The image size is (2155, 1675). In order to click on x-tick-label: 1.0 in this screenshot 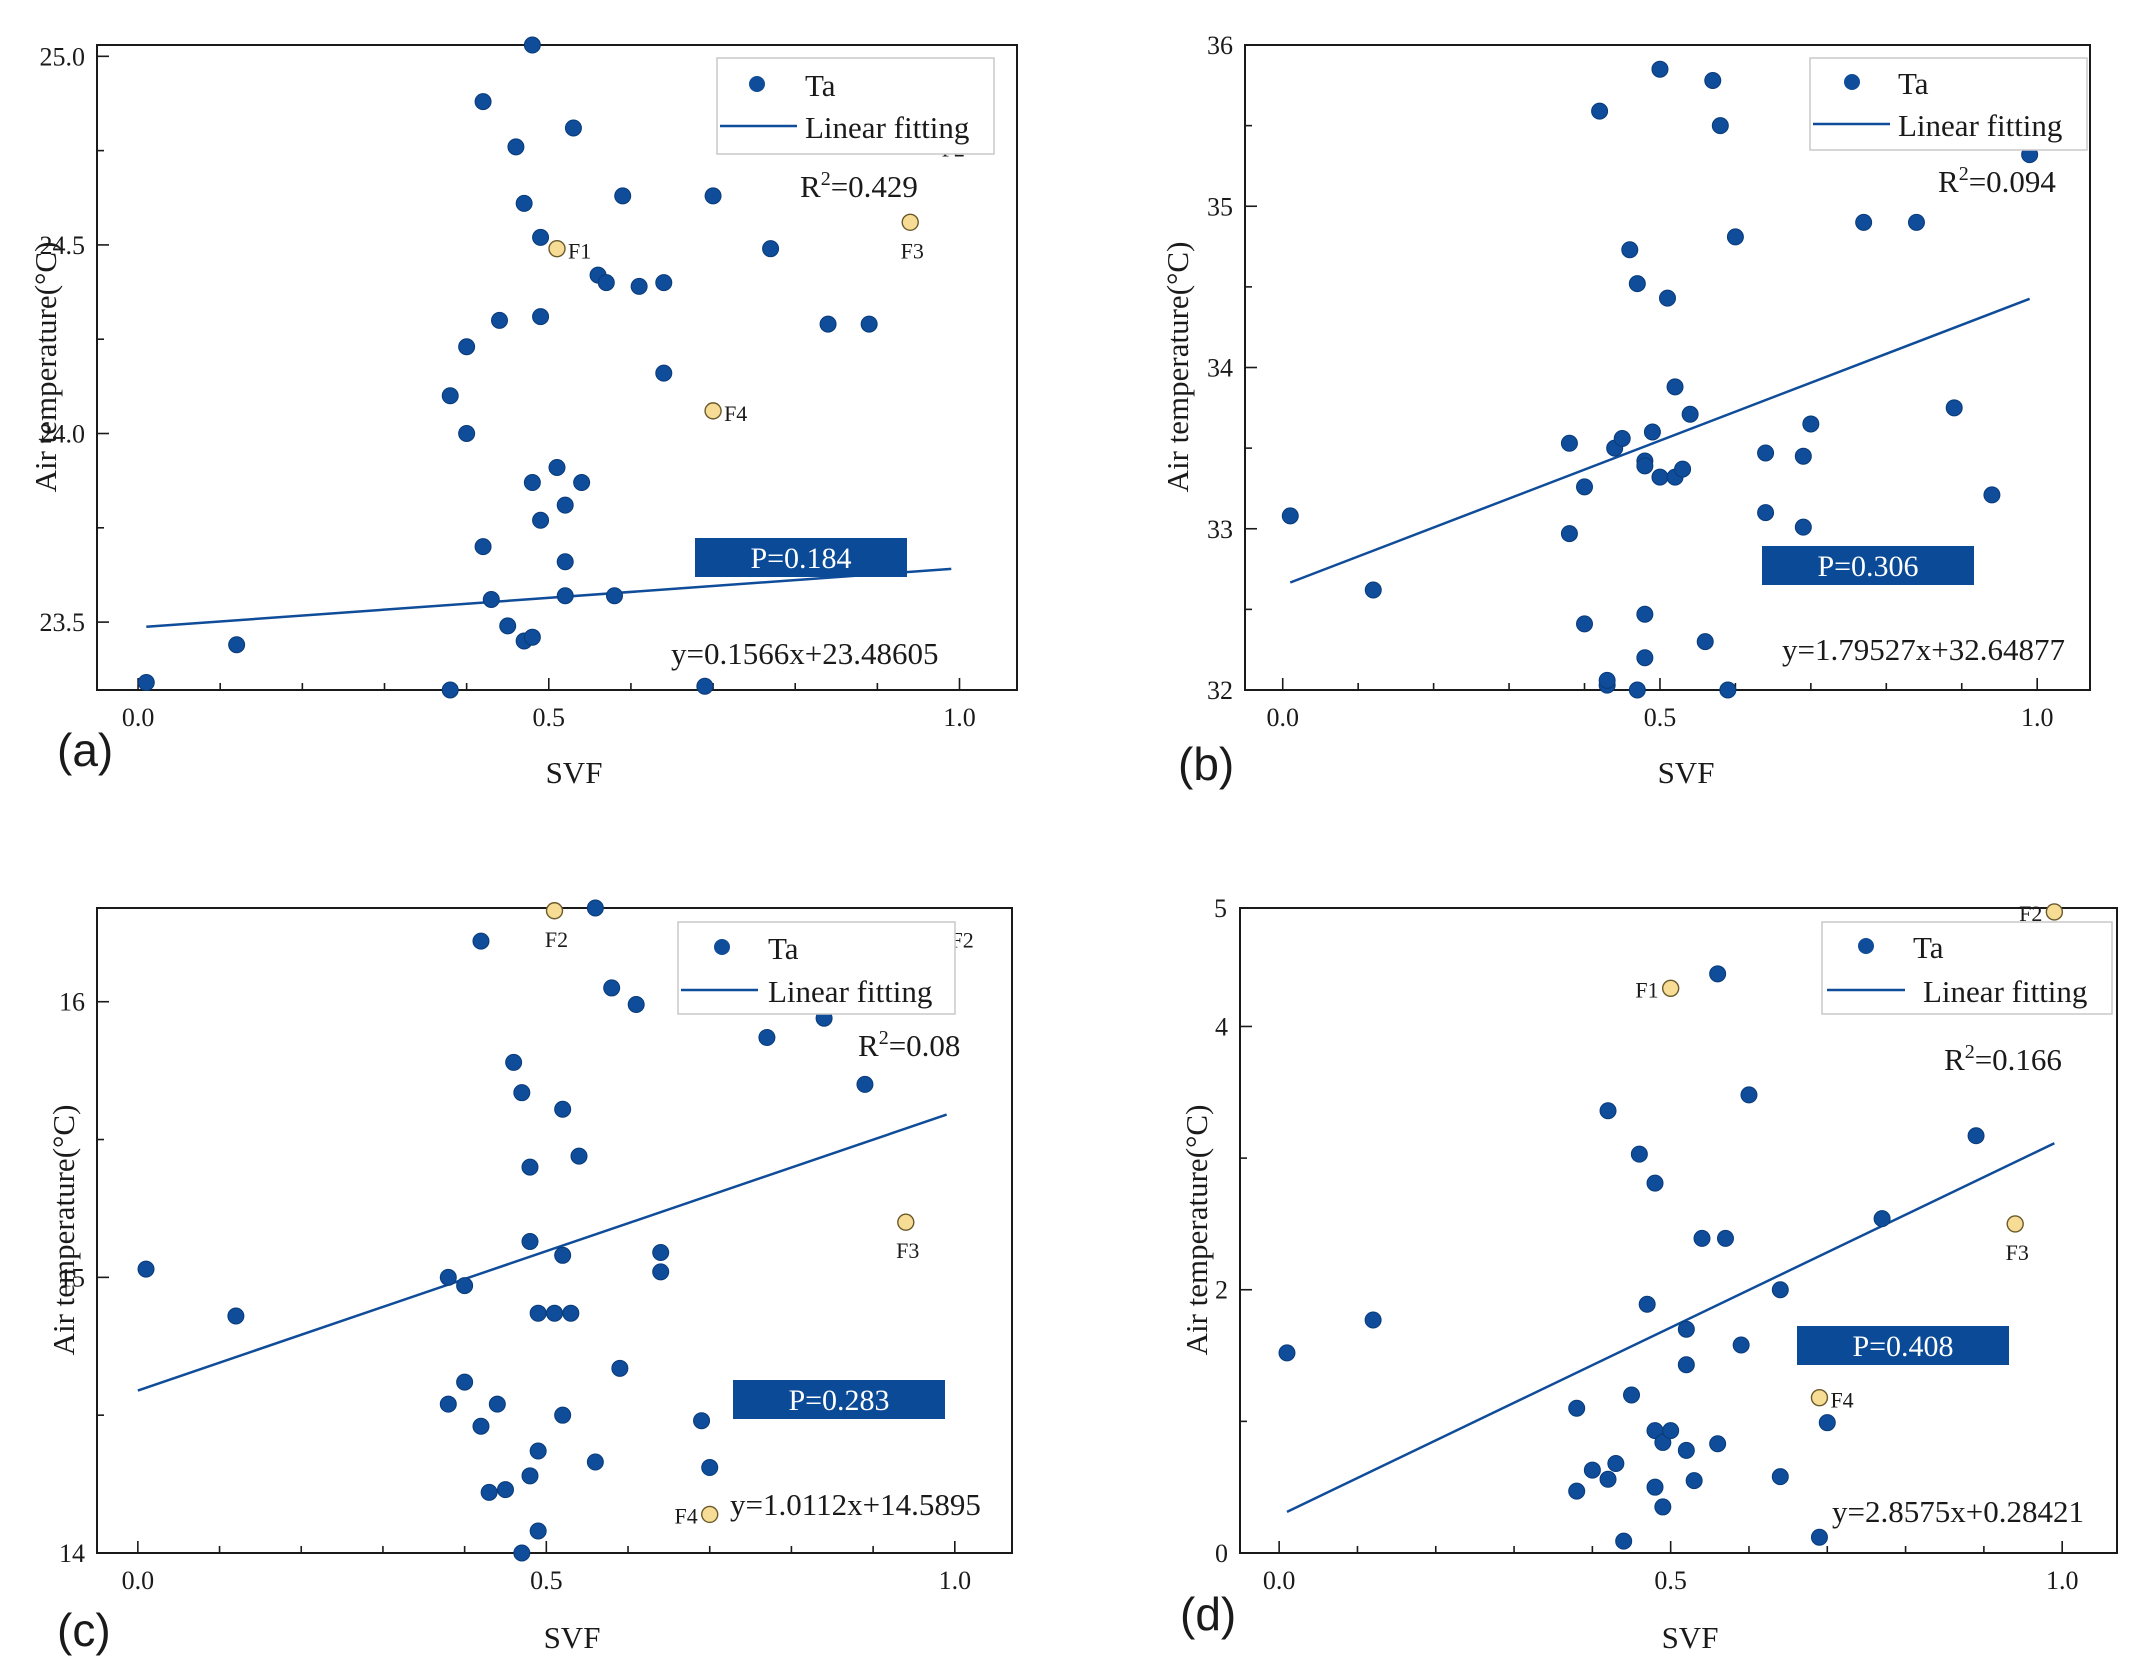, I will do `click(2037, 717)`.